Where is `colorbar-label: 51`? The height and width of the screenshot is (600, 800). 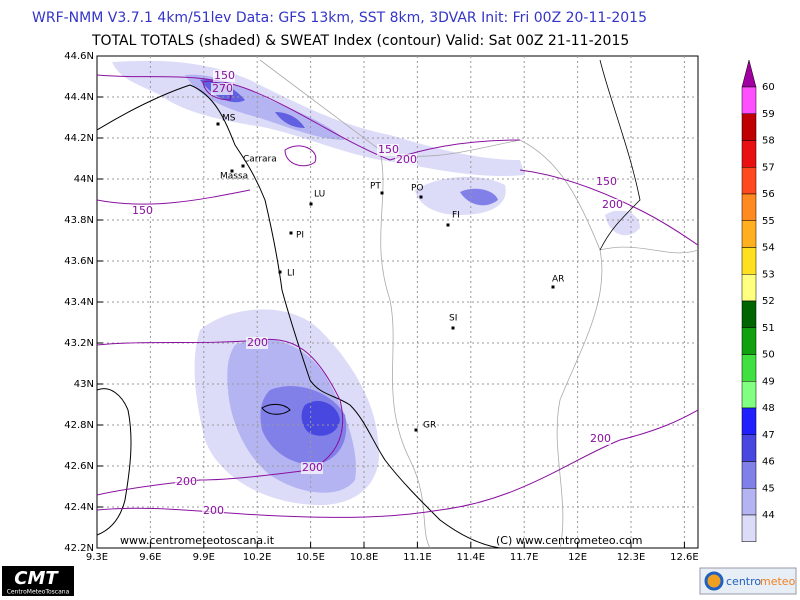
colorbar-label: 51 is located at coordinates (768, 328).